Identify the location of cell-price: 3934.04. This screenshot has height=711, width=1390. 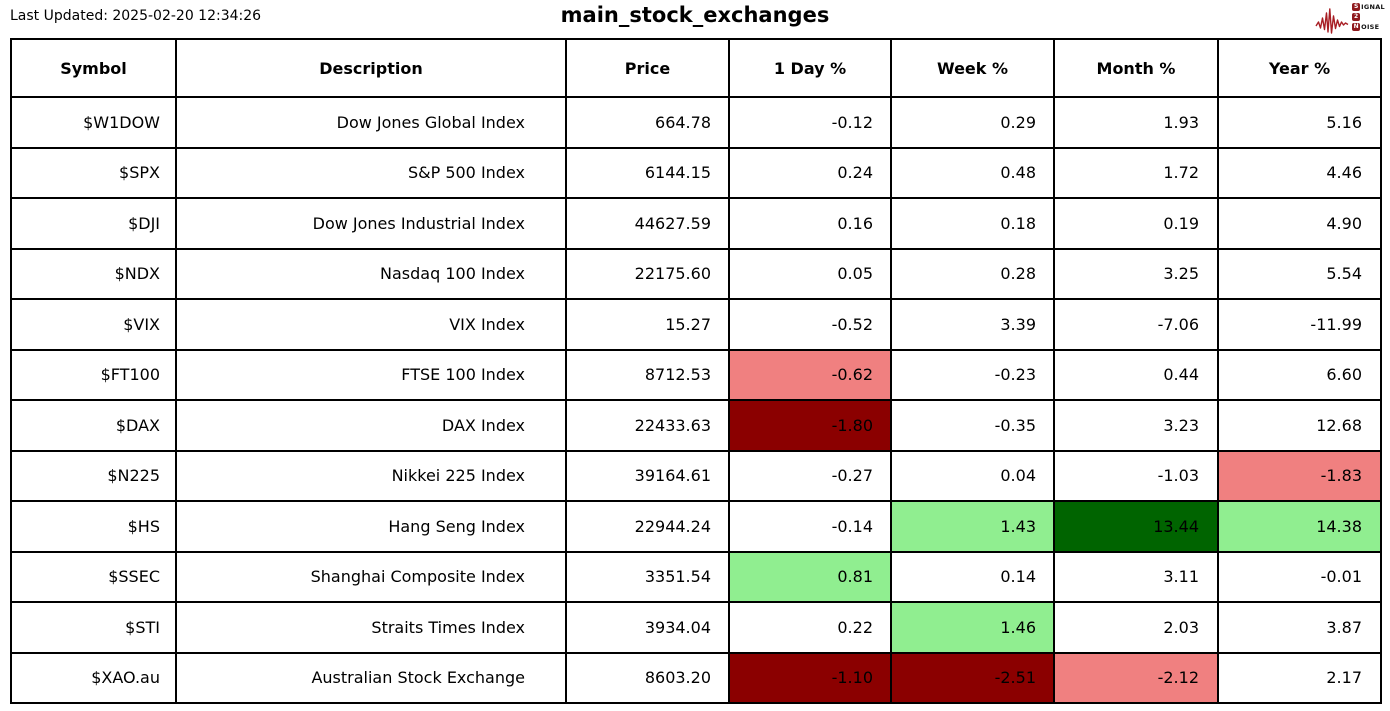
(647, 627).